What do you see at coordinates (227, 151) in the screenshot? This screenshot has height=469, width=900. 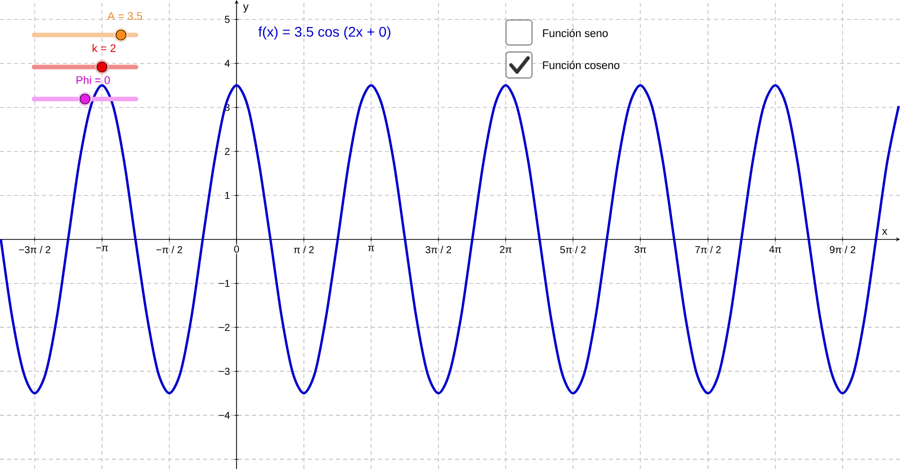 I see `y-tick-label: 2` at bounding box center [227, 151].